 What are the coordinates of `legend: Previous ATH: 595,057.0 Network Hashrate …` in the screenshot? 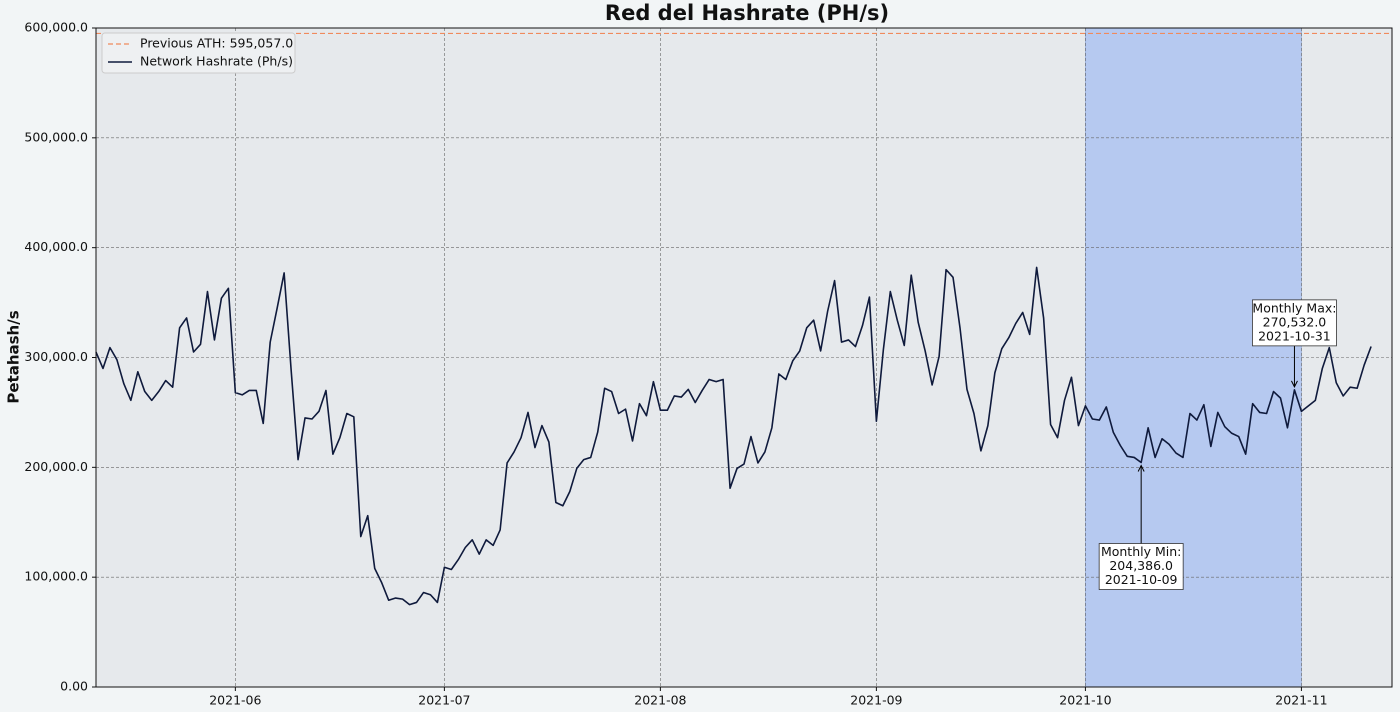 It's located at (198, 53).